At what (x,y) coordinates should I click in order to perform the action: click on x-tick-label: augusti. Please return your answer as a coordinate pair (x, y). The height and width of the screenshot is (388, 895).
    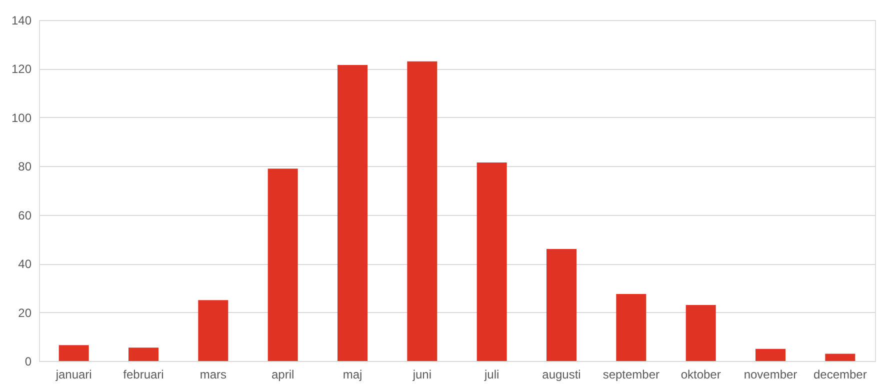
    Looking at the image, I should click on (561, 375).